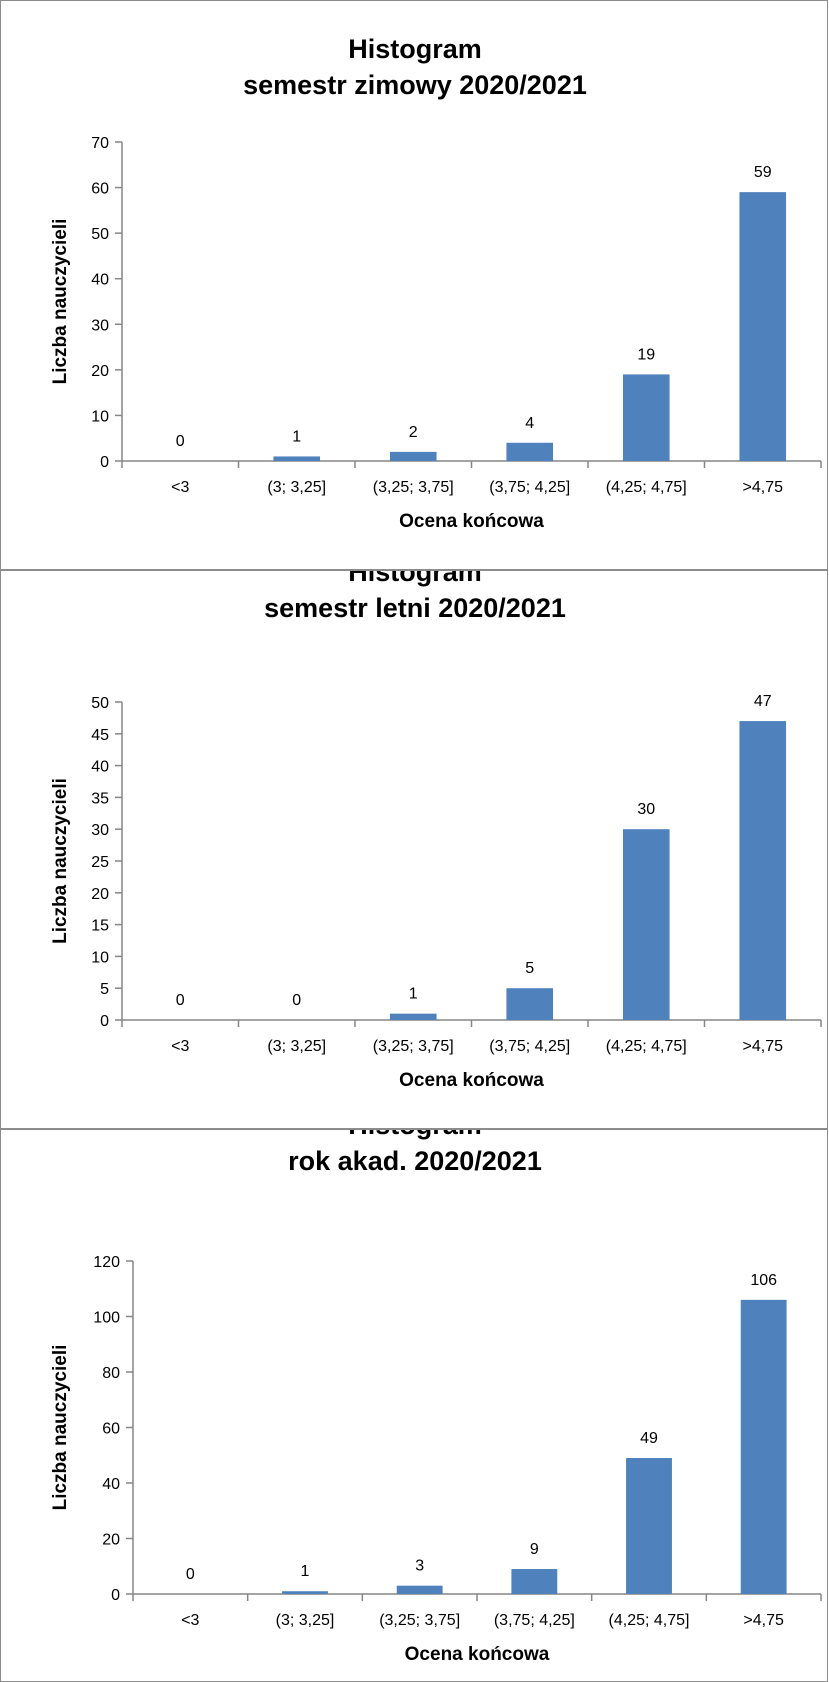 Image resolution: width=829 pixels, height=1682 pixels. I want to click on chart-title: Histogram semestr letni 2020/2021, so click(414, 598).